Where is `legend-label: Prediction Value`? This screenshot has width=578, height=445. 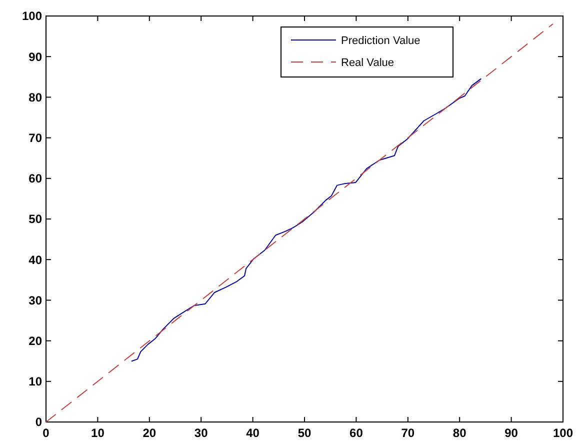
legend-label: Prediction Value is located at coordinates (380, 40).